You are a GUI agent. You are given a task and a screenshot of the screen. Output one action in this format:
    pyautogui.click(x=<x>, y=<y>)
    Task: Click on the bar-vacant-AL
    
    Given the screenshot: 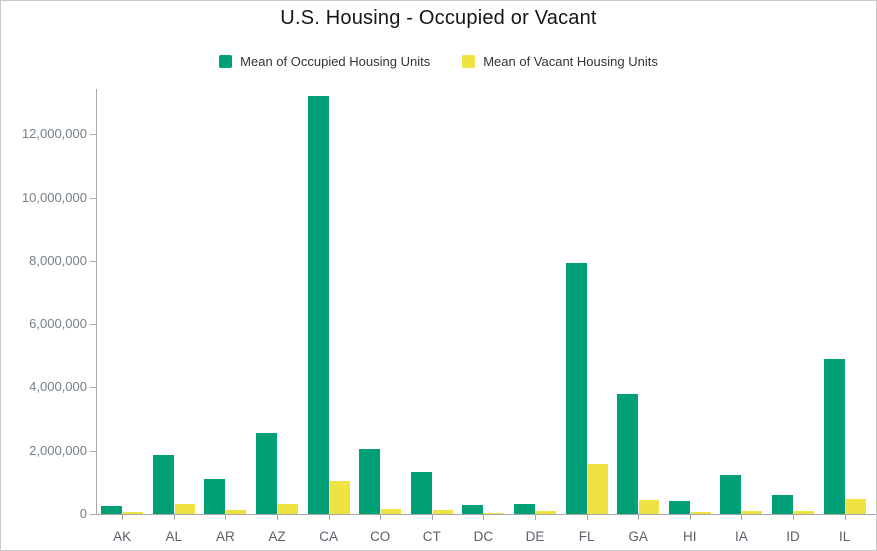 What is the action you would take?
    pyautogui.click(x=184, y=508)
    